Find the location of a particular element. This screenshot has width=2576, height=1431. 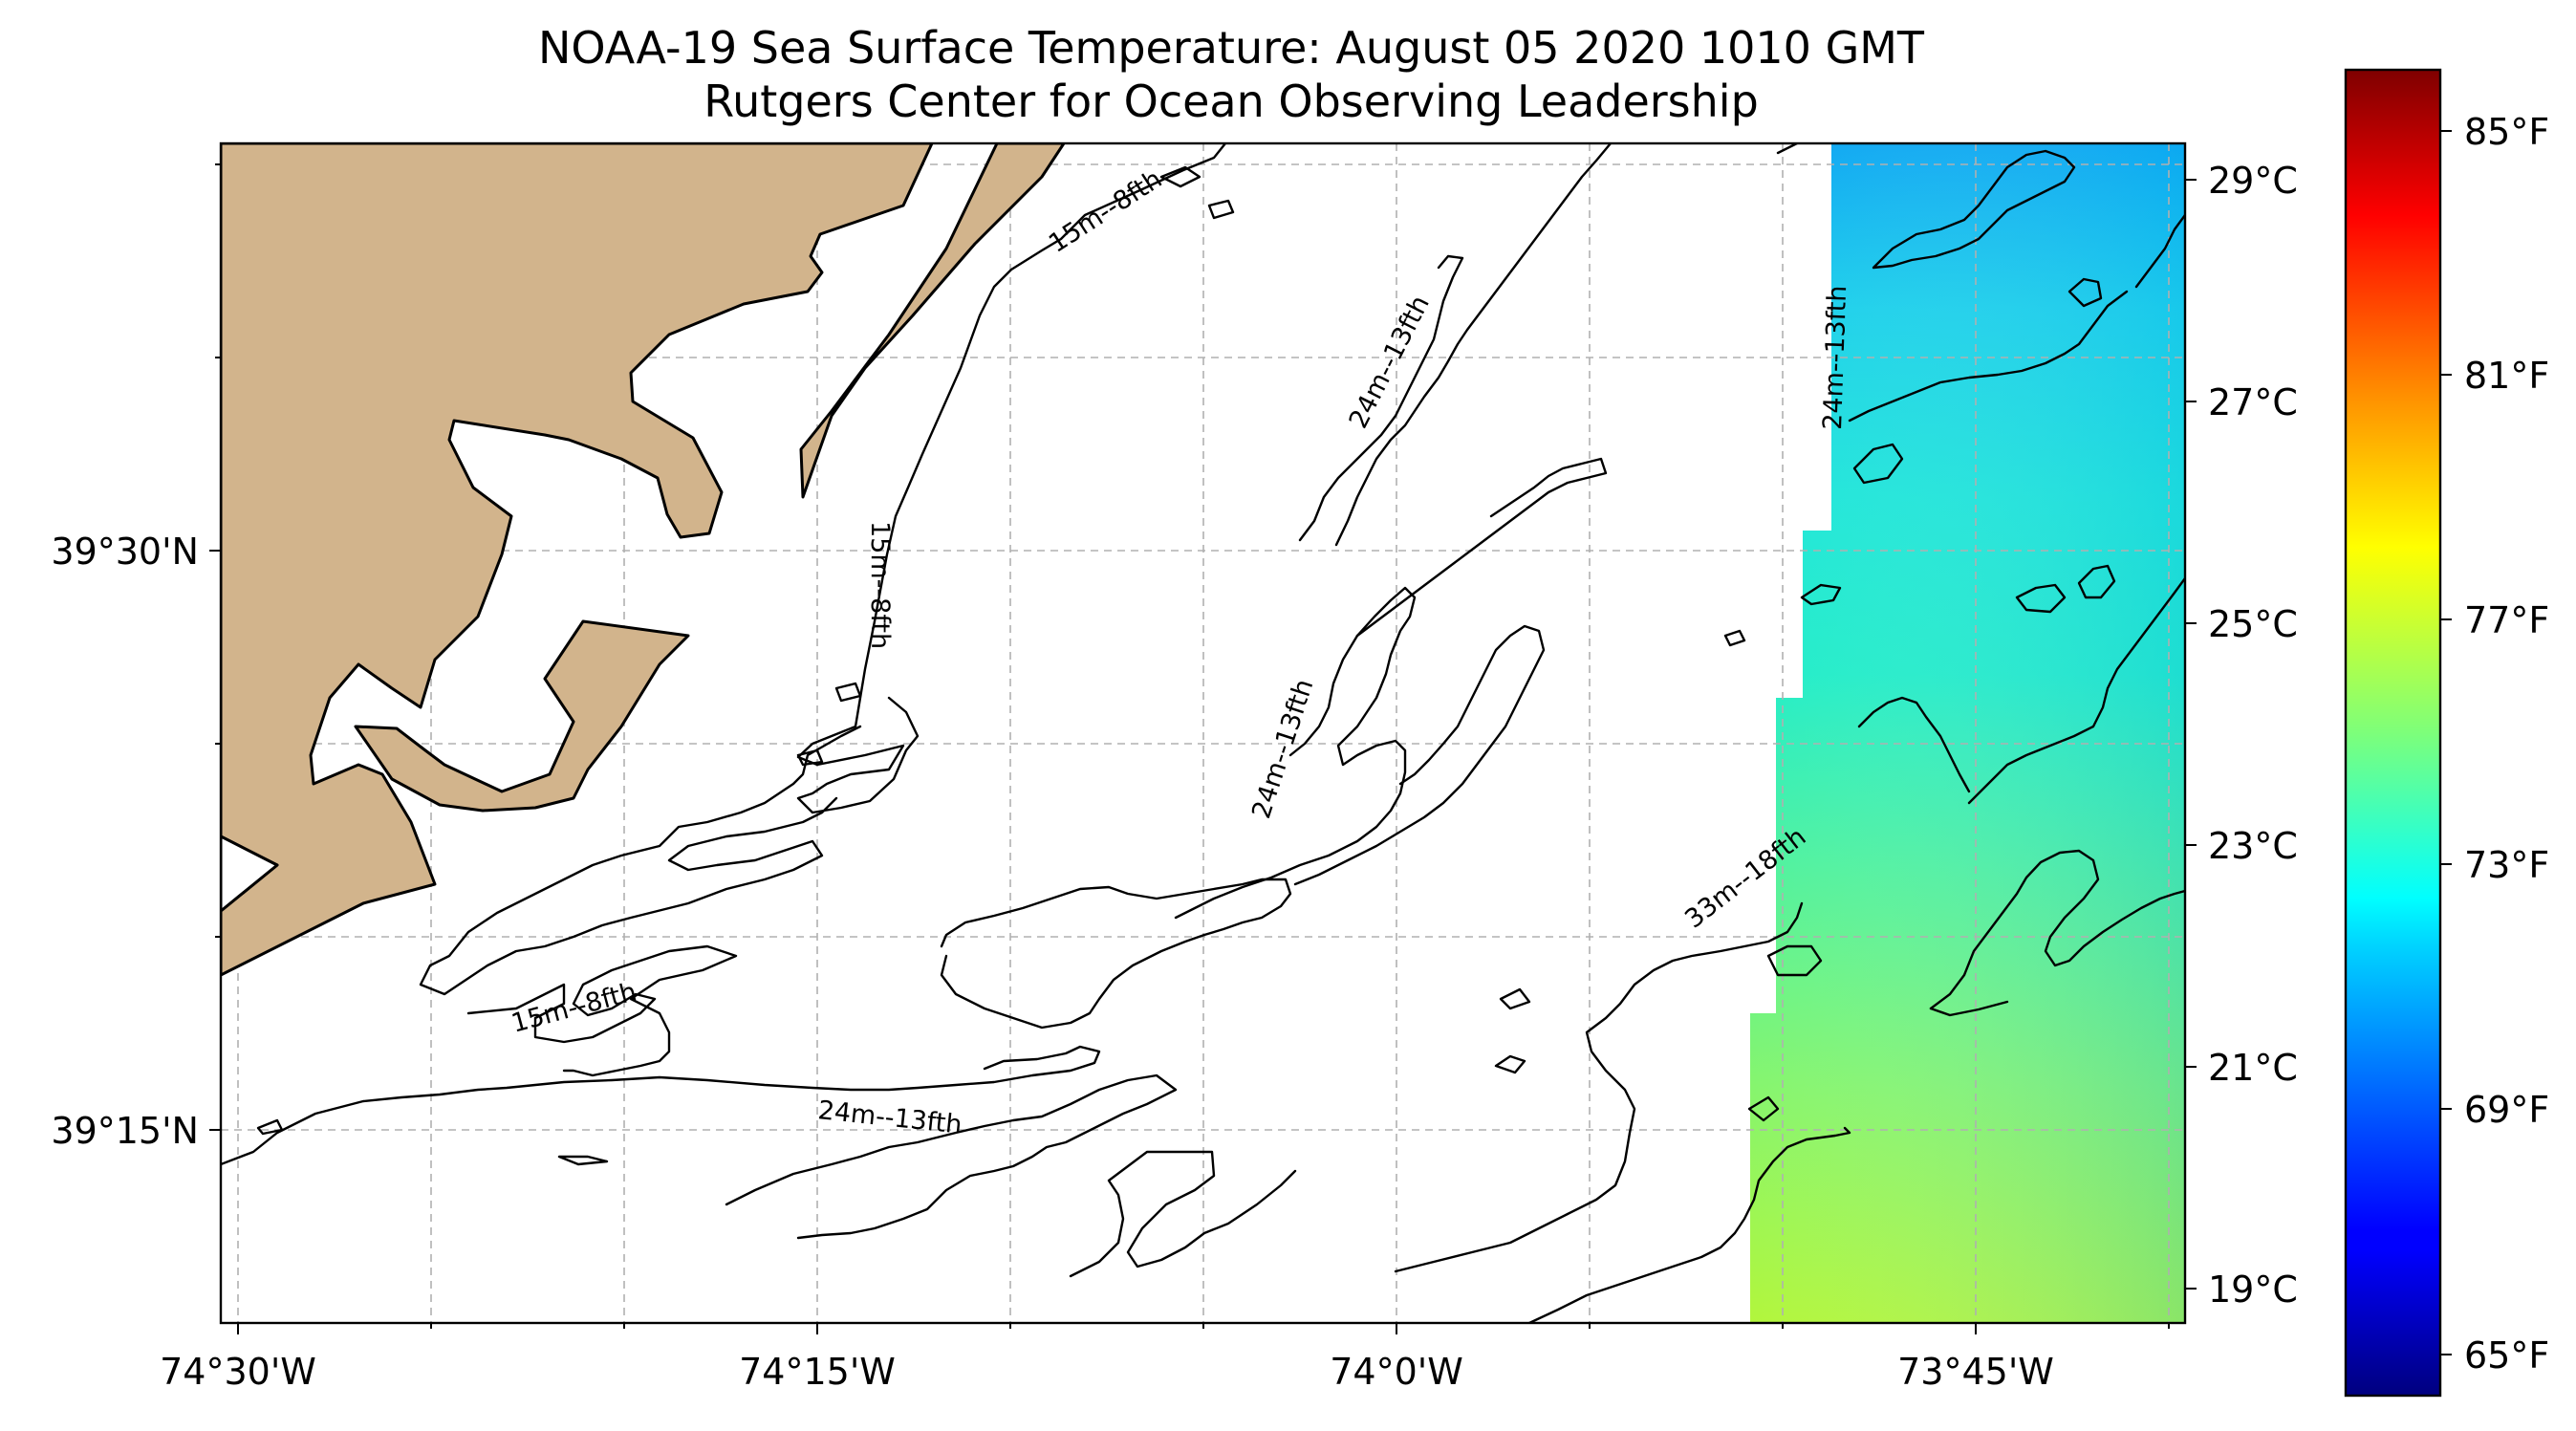

contour-24m-center-b is located at coordinates (1295, 753).